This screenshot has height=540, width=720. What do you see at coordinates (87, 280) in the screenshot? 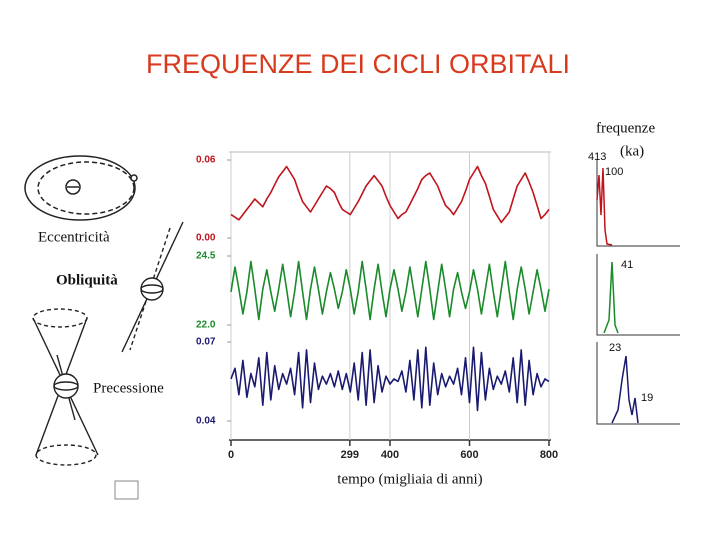
I see `diagram-label: Obliquità` at bounding box center [87, 280].